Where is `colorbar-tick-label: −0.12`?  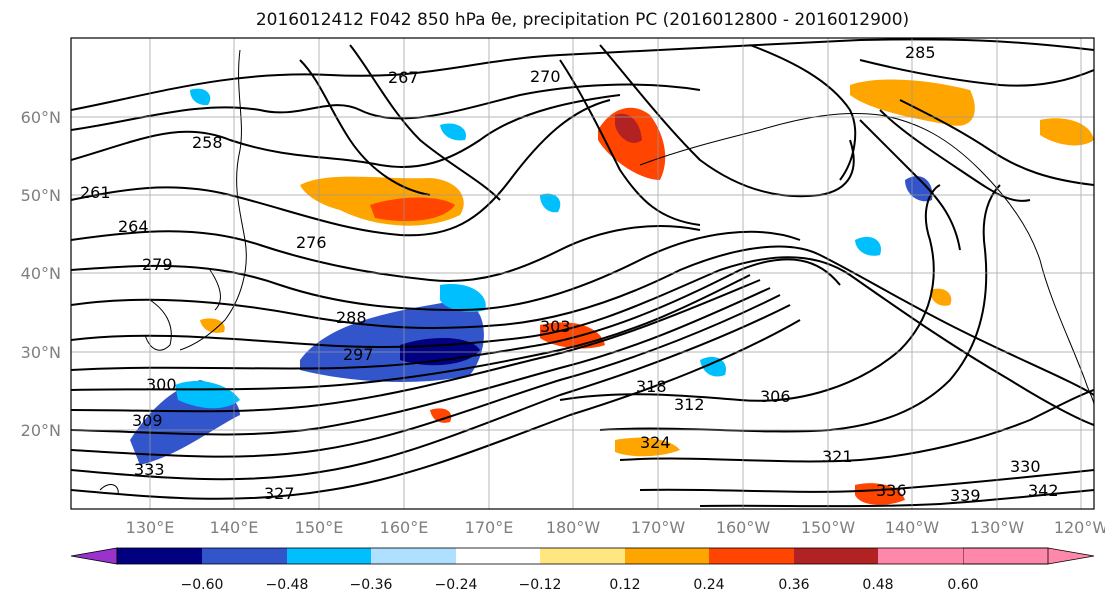
colorbar-tick-label: −0.12 is located at coordinates (540, 585).